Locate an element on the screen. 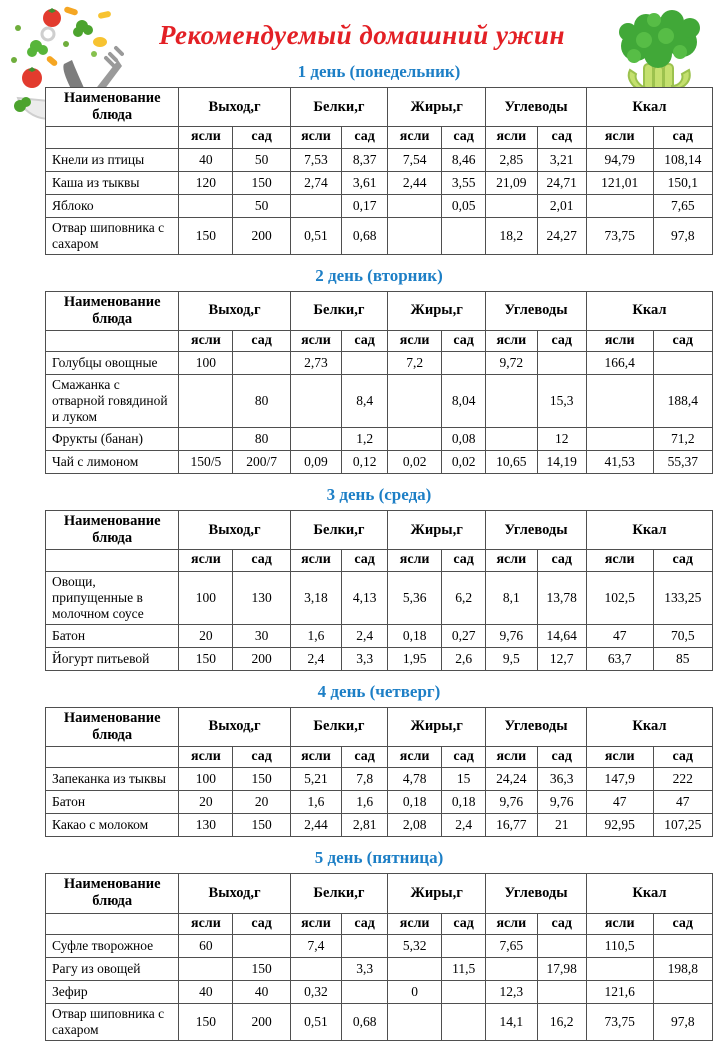  value-cell: 4,13 is located at coordinates (365, 597).